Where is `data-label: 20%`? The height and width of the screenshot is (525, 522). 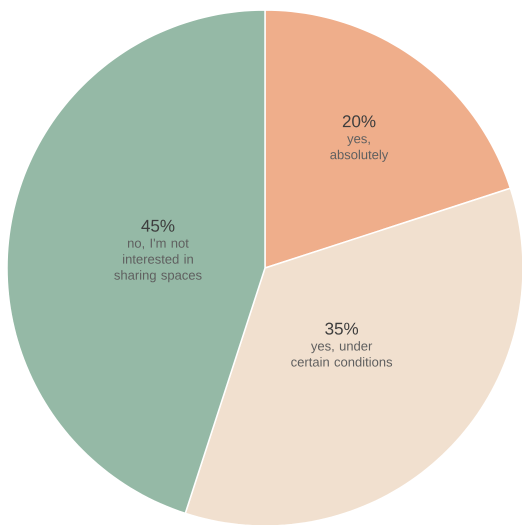
data-label: 20% is located at coordinates (359, 121).